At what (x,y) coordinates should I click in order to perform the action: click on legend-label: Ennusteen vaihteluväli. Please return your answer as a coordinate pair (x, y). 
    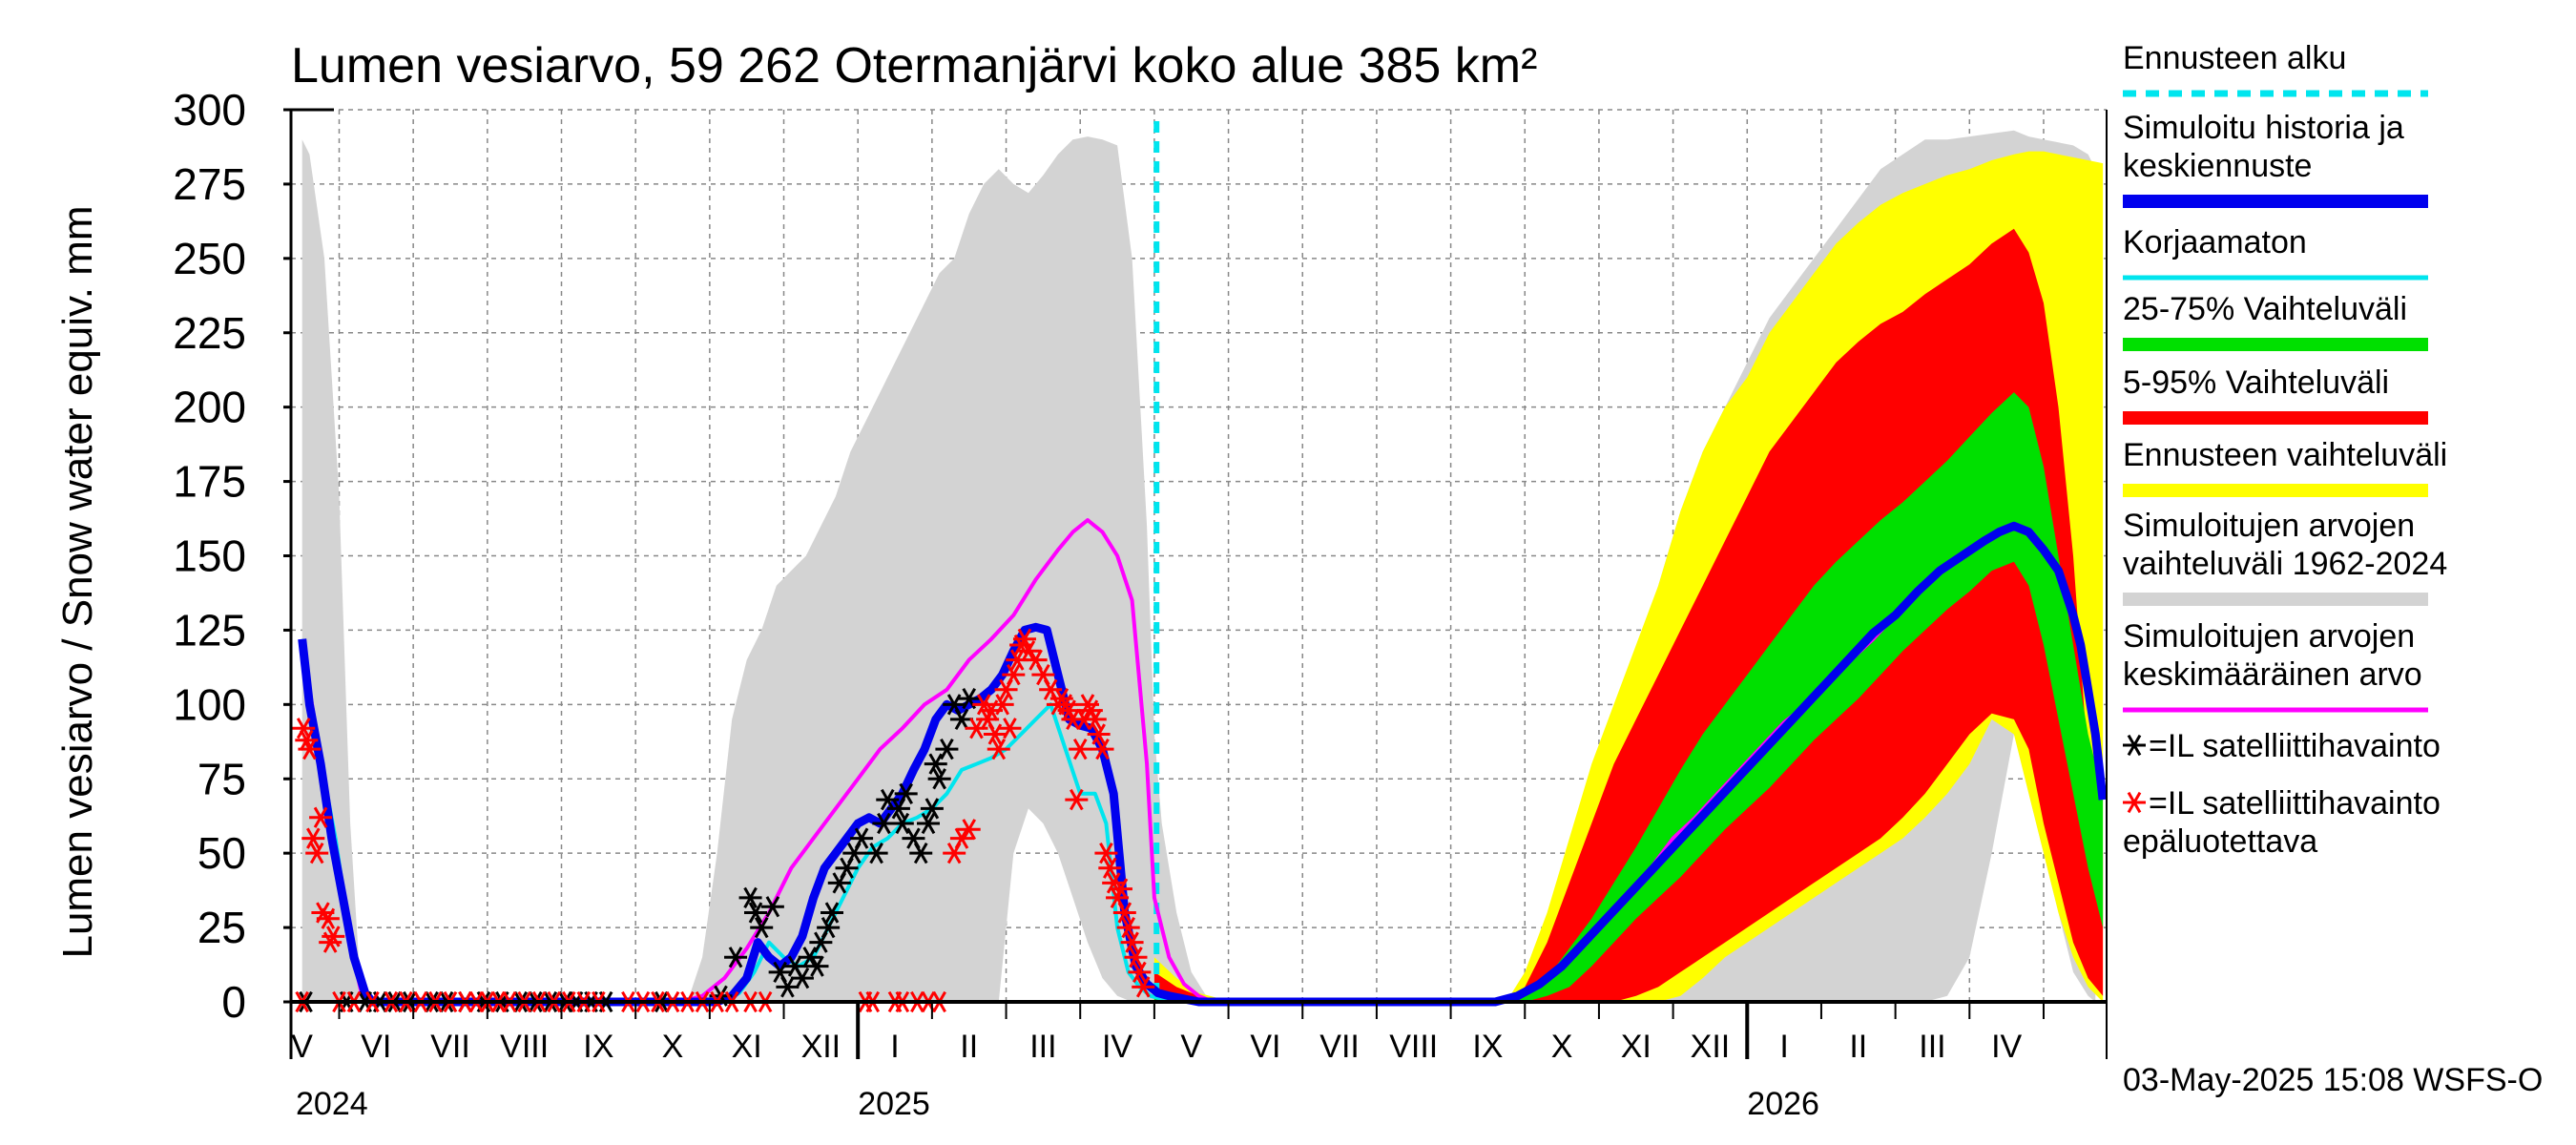
    Looking at the image, I should click on (2285, 455).